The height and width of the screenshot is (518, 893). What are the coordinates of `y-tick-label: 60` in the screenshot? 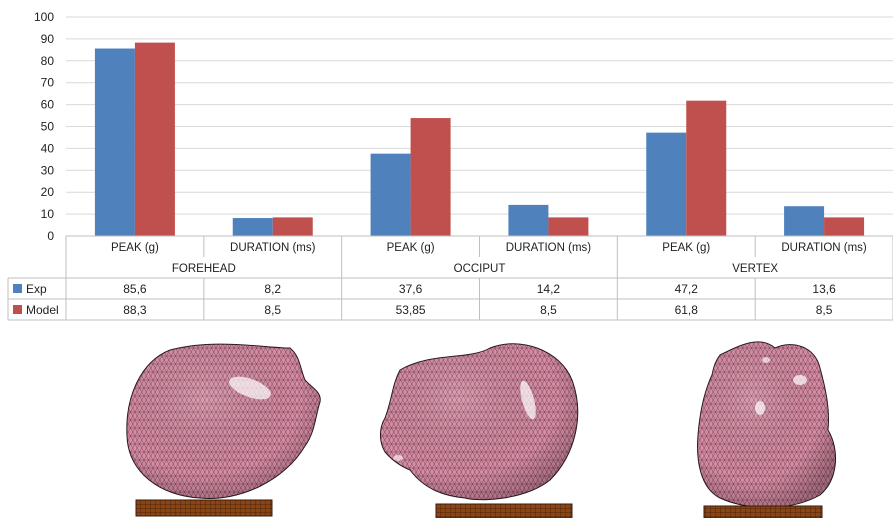 It's located at (48, 105).